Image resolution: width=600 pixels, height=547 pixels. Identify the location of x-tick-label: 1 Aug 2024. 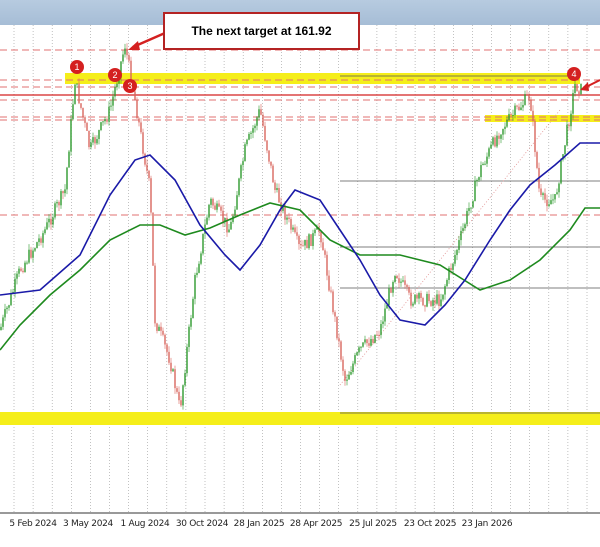
(145, 524).